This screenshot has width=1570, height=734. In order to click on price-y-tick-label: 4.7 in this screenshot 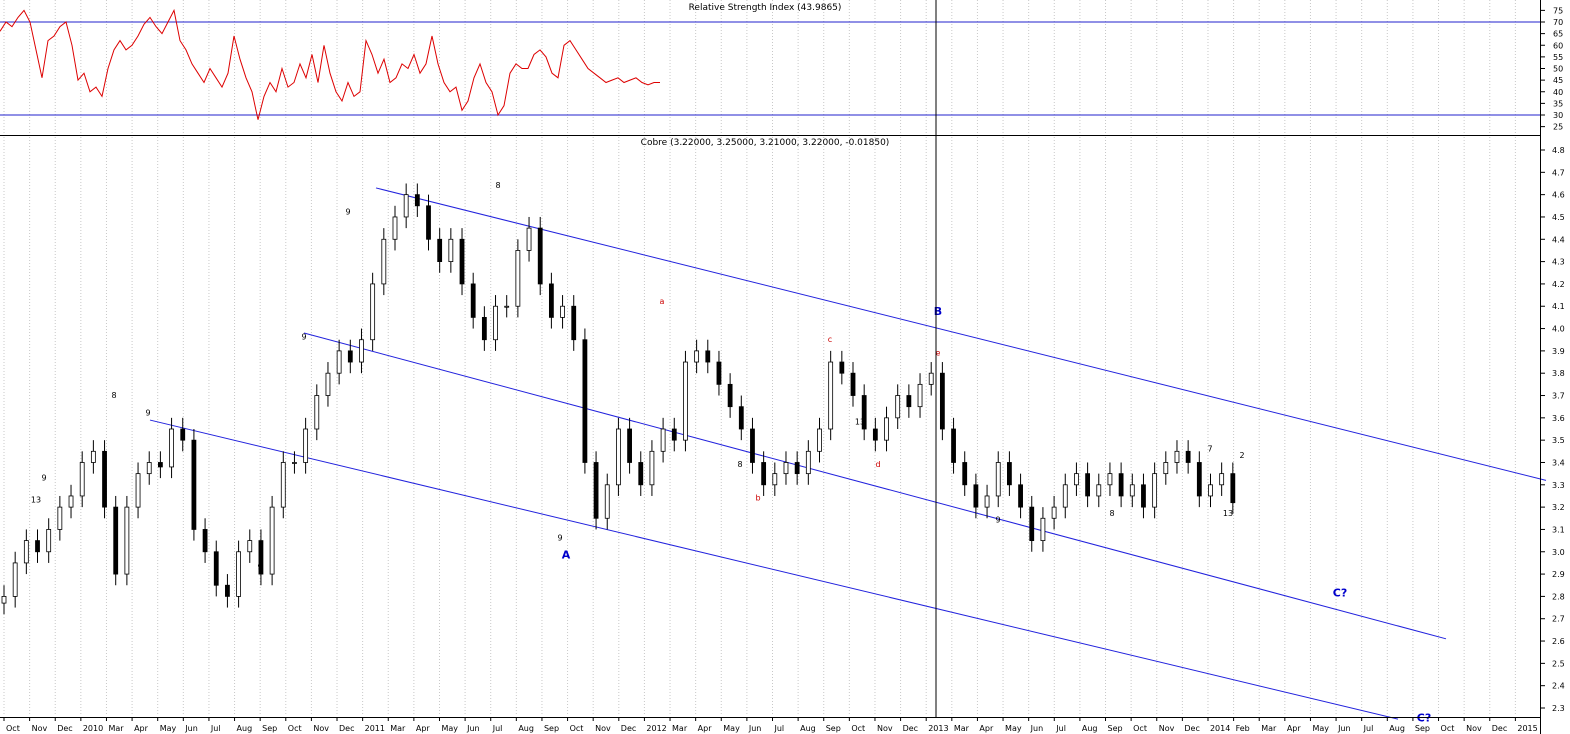, I will do `click(1558, 172)`.